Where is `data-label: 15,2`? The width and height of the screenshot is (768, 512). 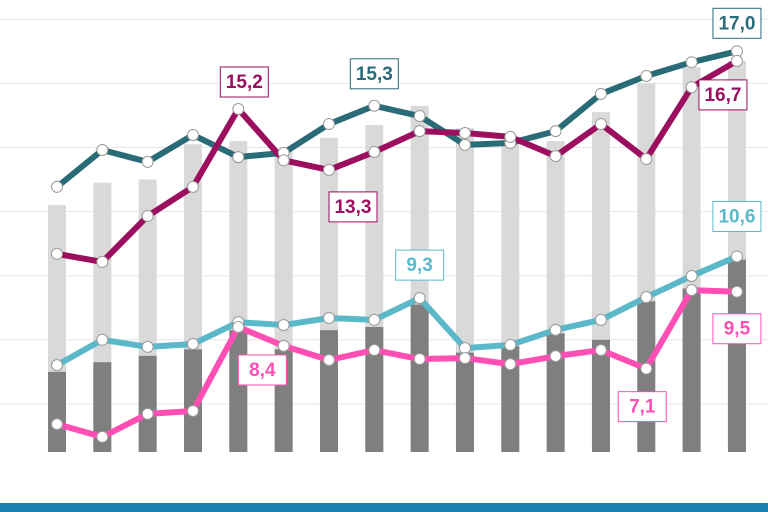 data-label: 15,2 is located at coordinates (244, 82).